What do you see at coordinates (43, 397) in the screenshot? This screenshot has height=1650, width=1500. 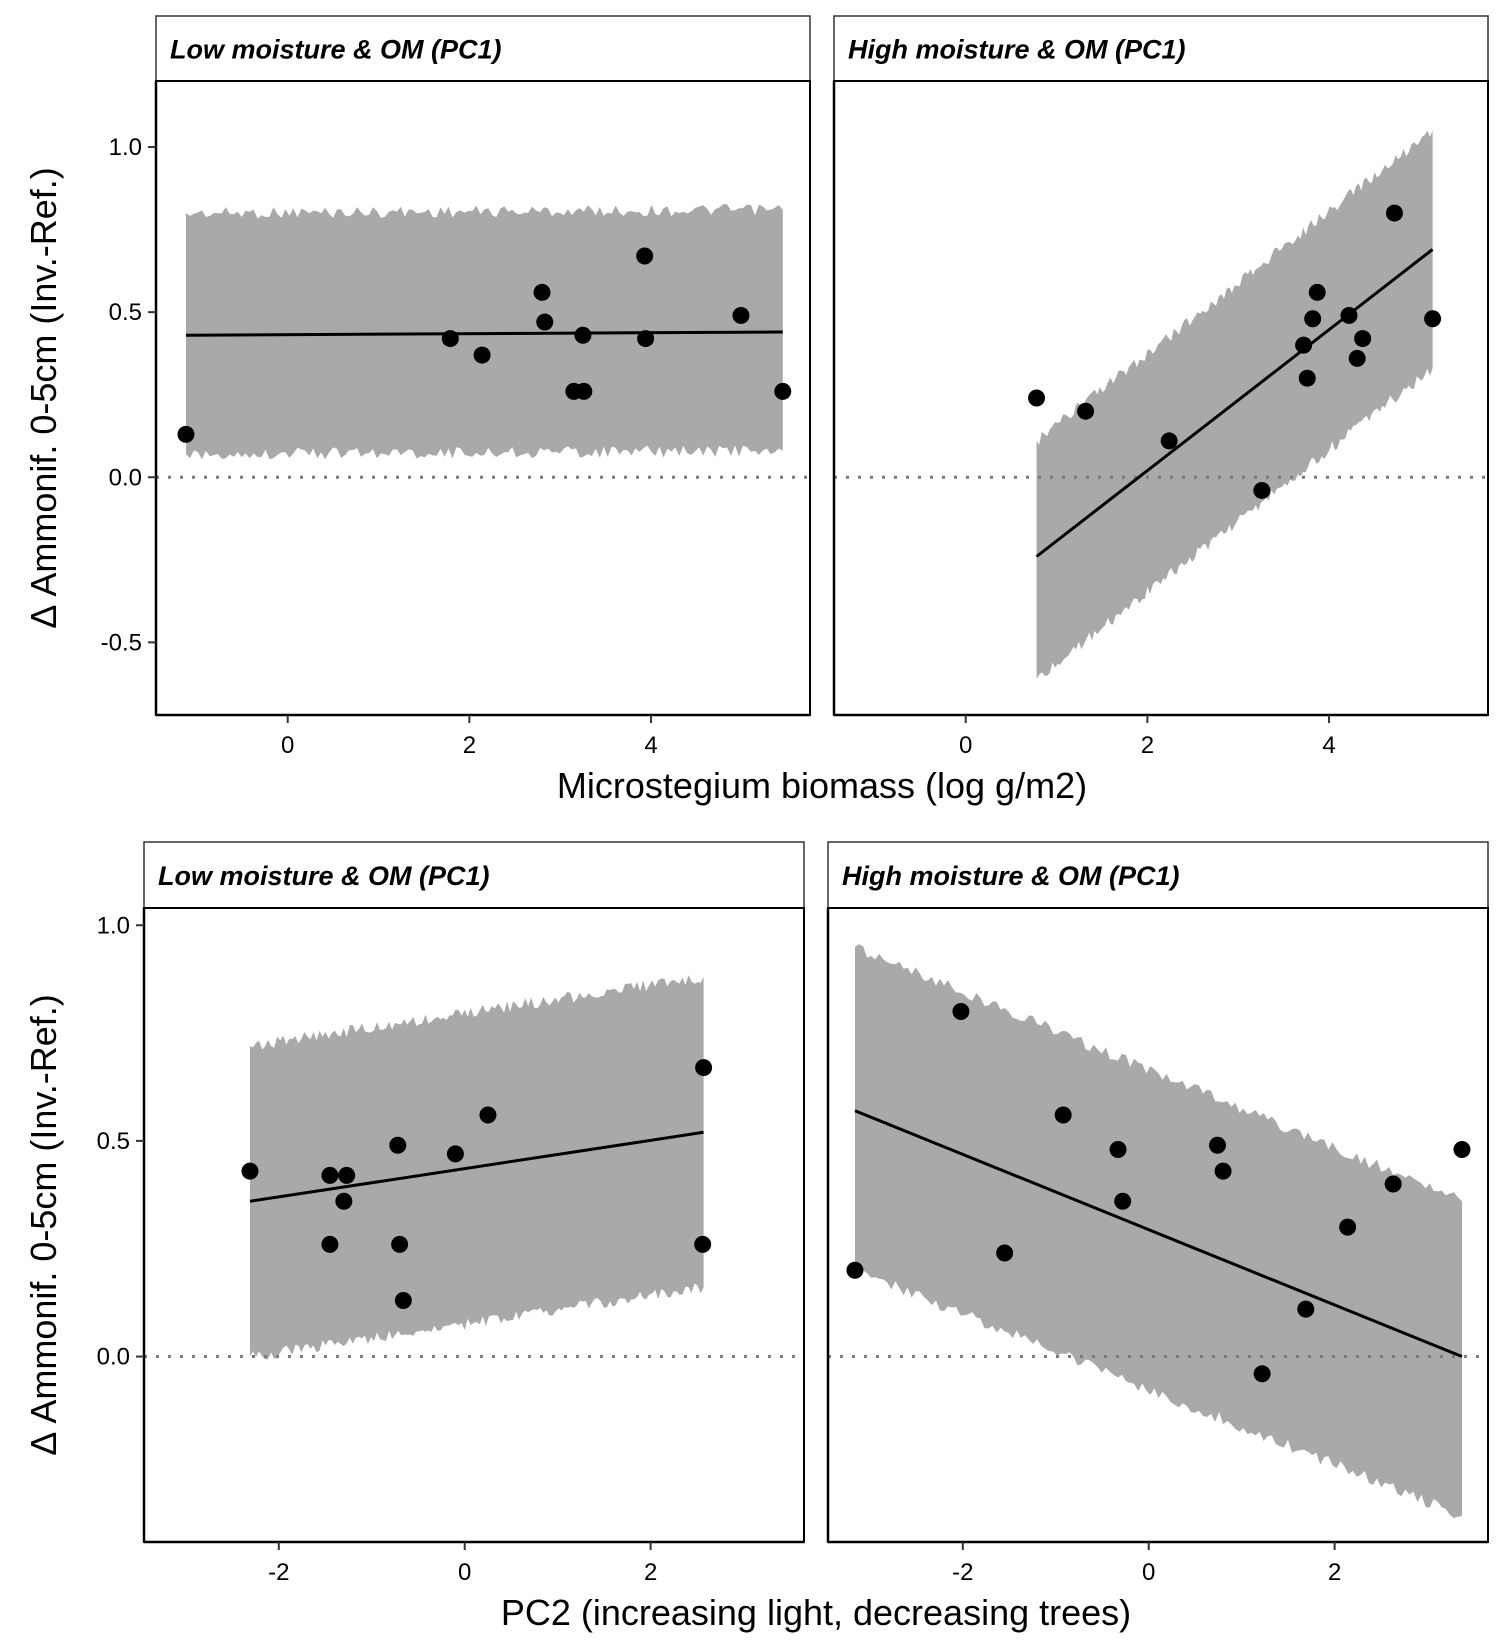 I see `y-axis-title-row1: Δ Ammonif. 0-5cm (Inv.-Ref.)` at bounding box center [43, 397].